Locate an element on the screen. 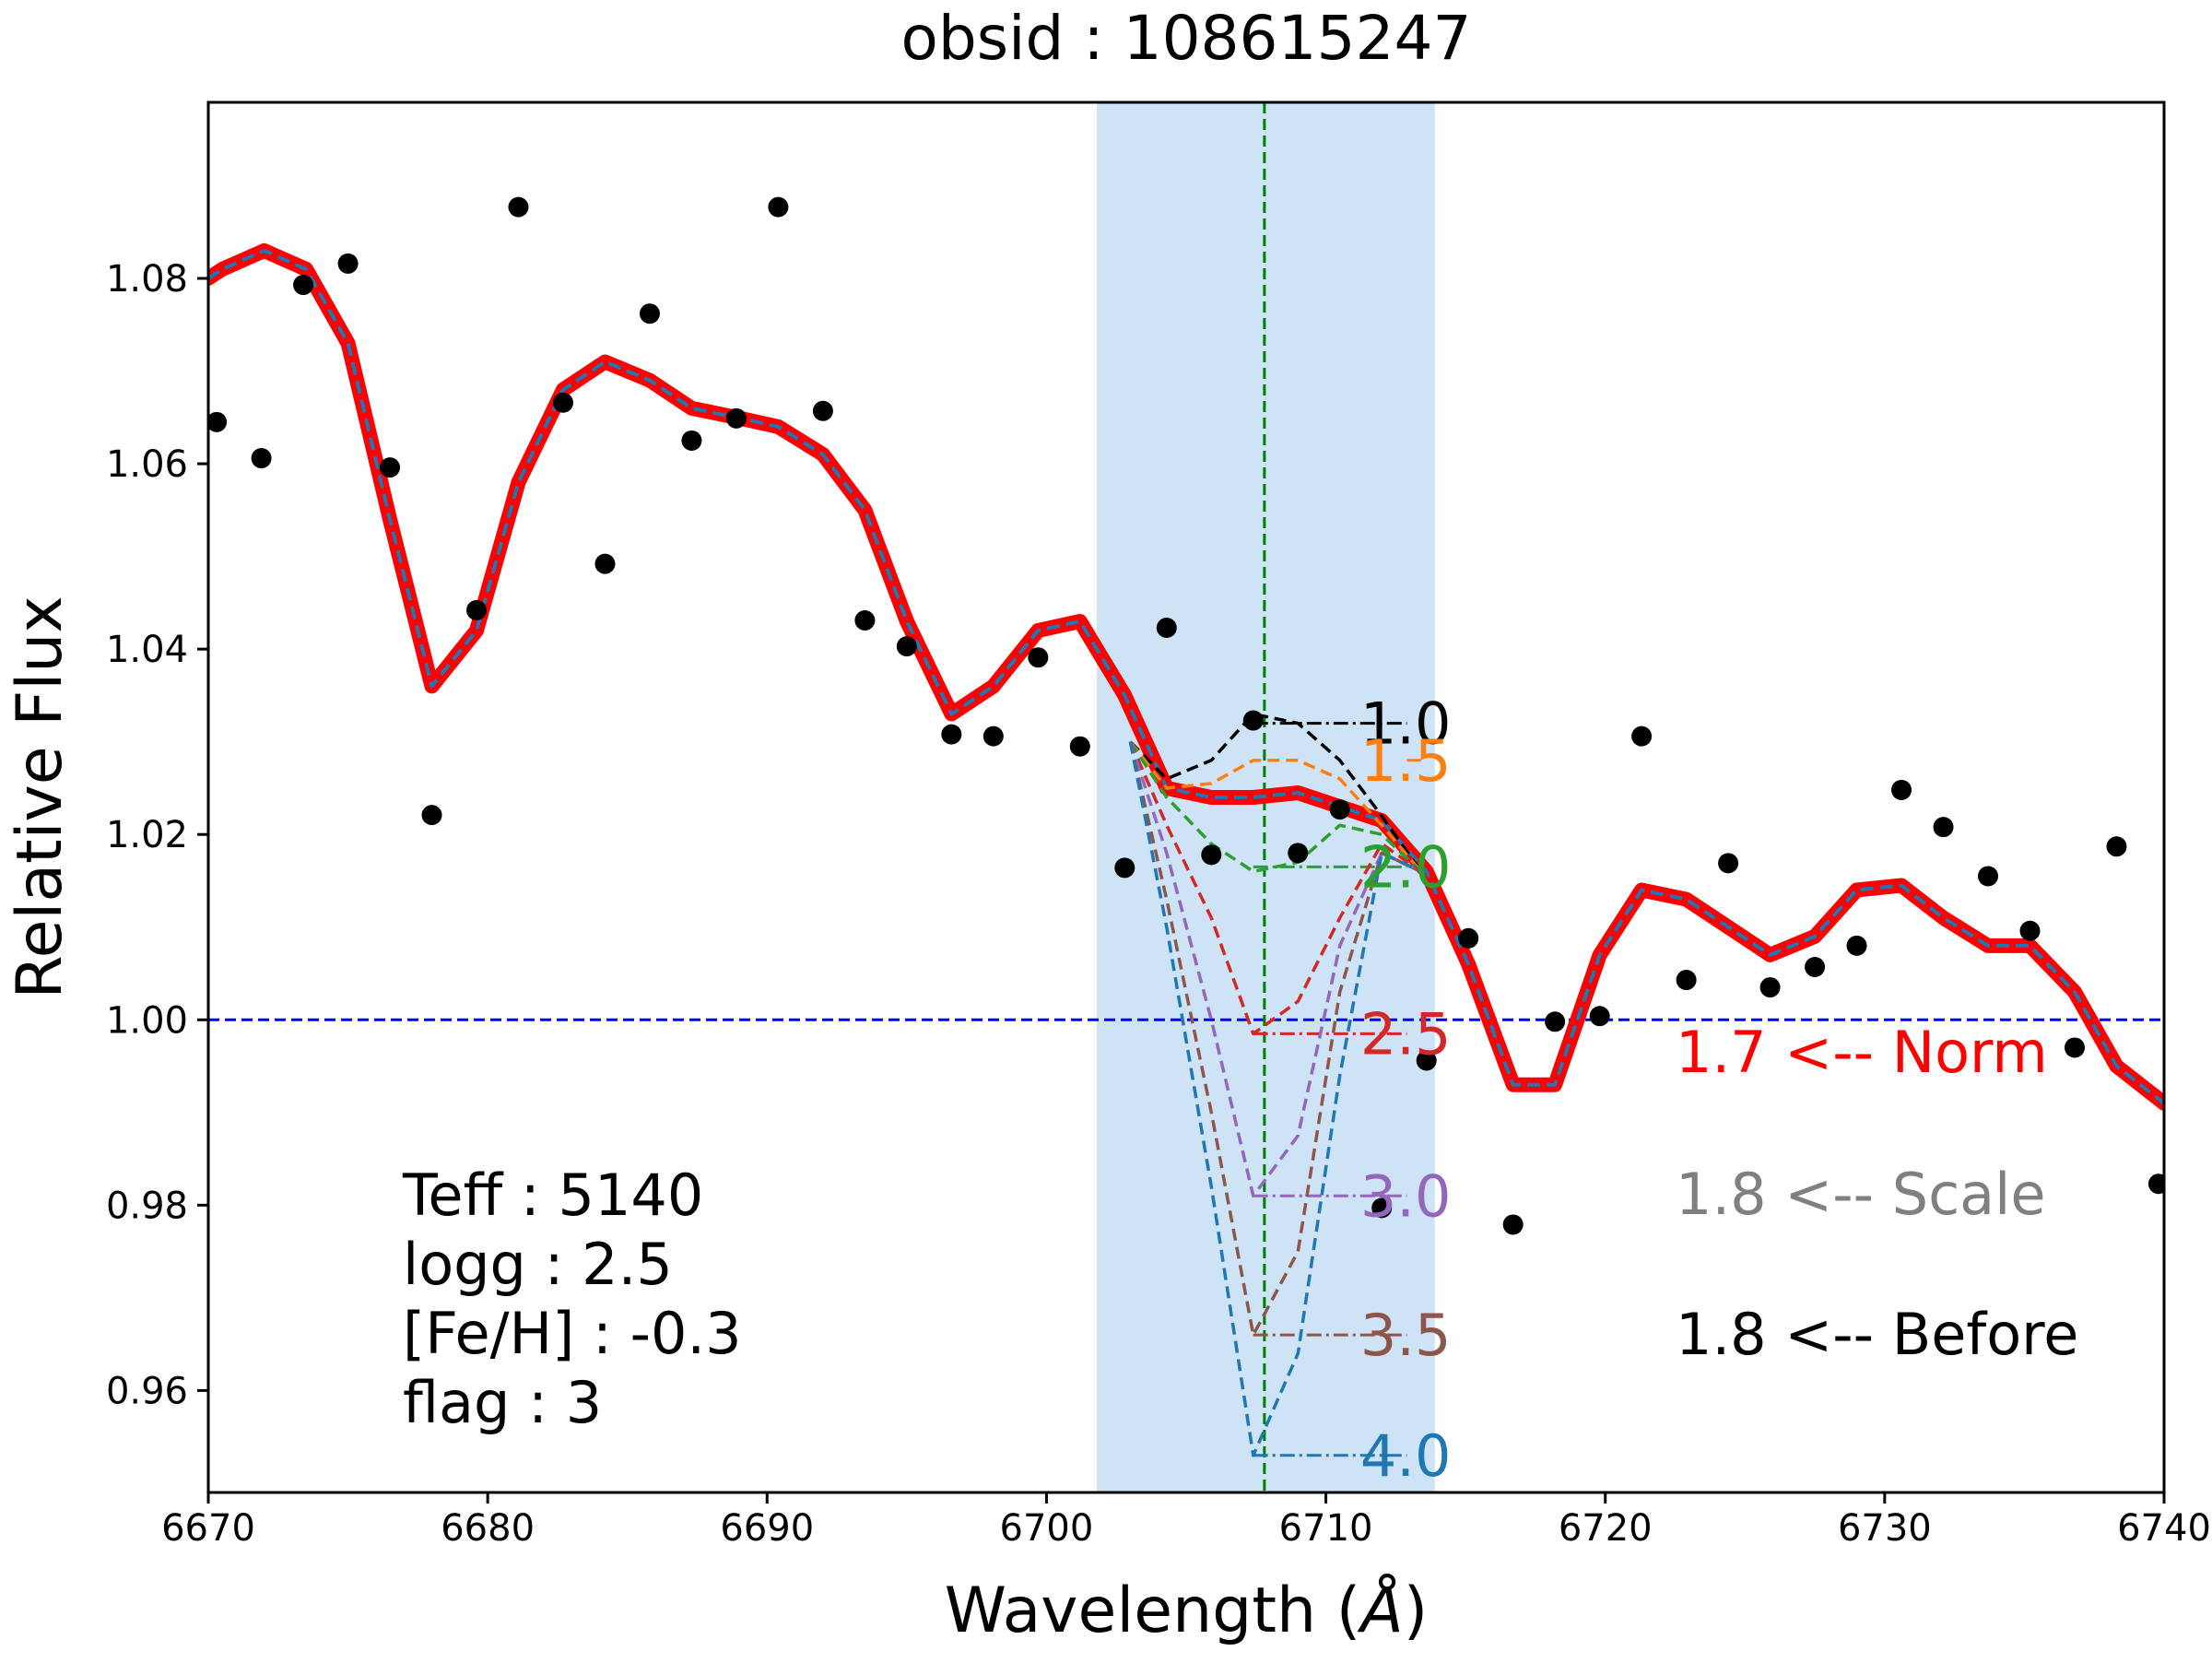  series-label-3-5: 3.5 is located at coordinates (1406, 1335).